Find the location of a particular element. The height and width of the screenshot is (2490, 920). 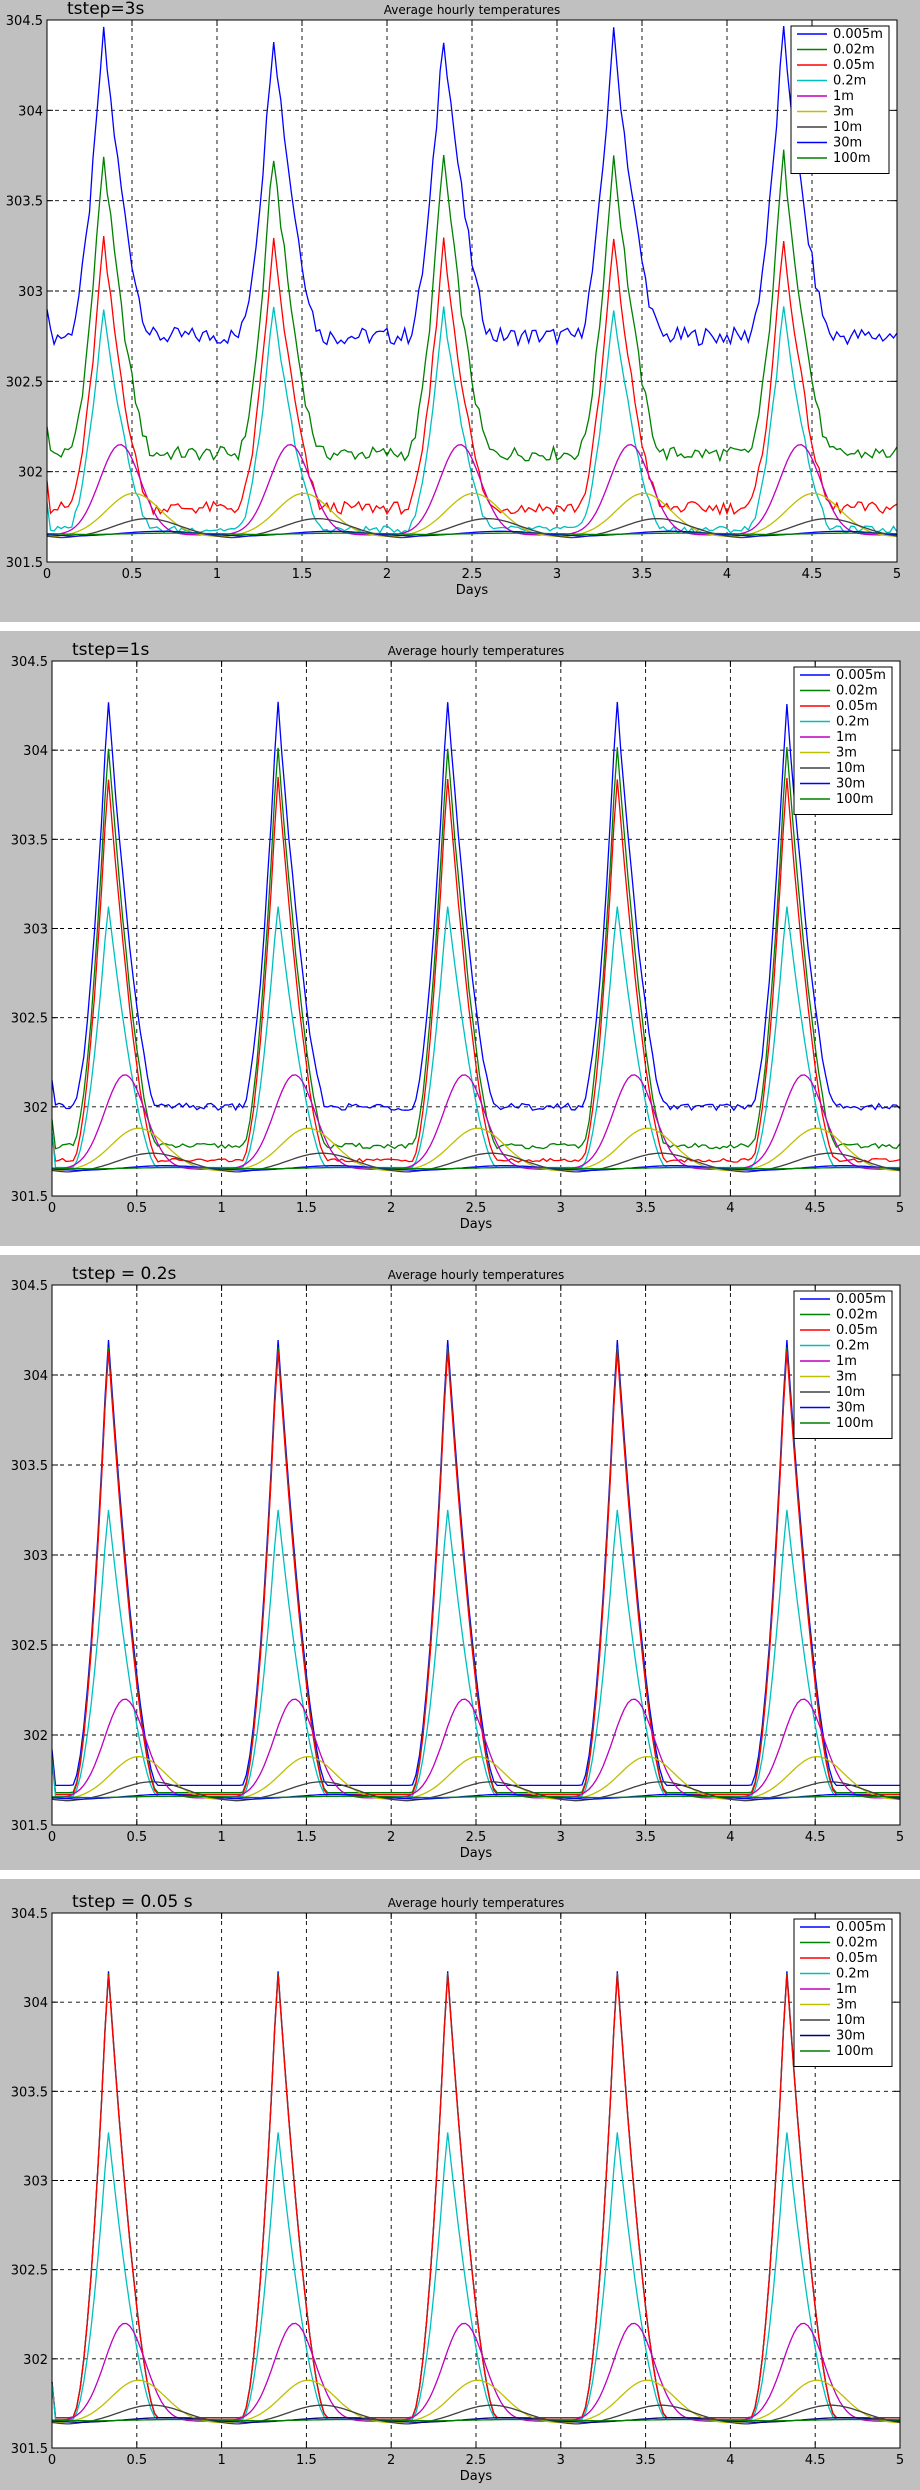

tstep-label: tstep=3s is located at coordinates (105, 9).